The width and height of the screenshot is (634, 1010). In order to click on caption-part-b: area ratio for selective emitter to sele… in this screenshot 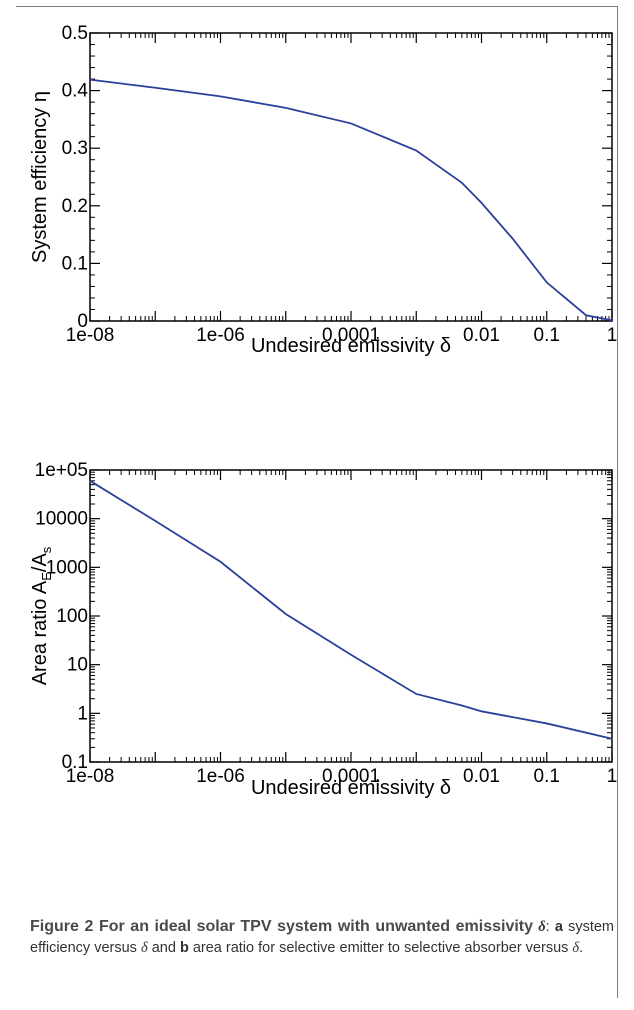, I will do `click(380, 948)`.